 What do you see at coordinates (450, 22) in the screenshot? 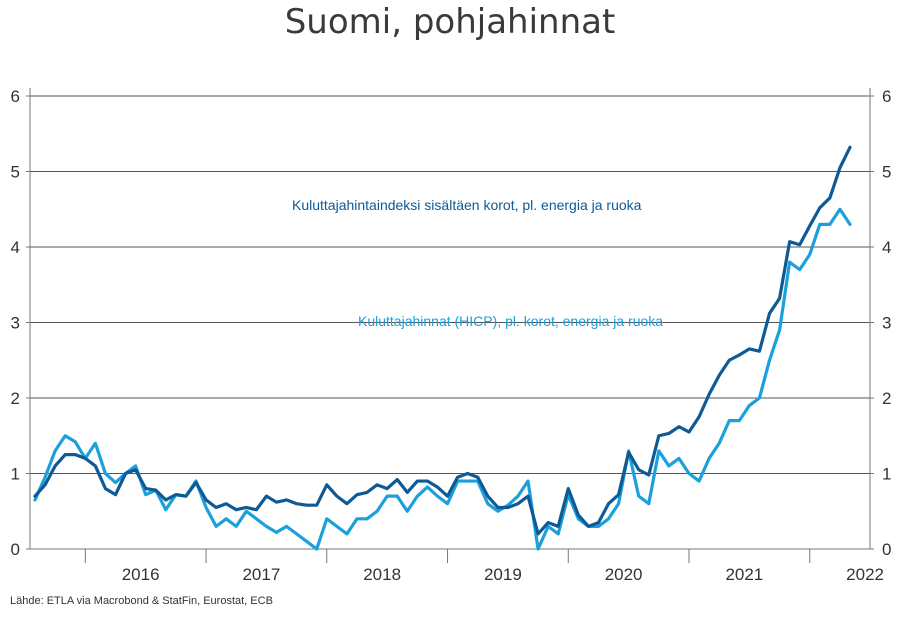
I see `chart-title: Suomi, pohjahinnat` at bounding box center [450, 22].